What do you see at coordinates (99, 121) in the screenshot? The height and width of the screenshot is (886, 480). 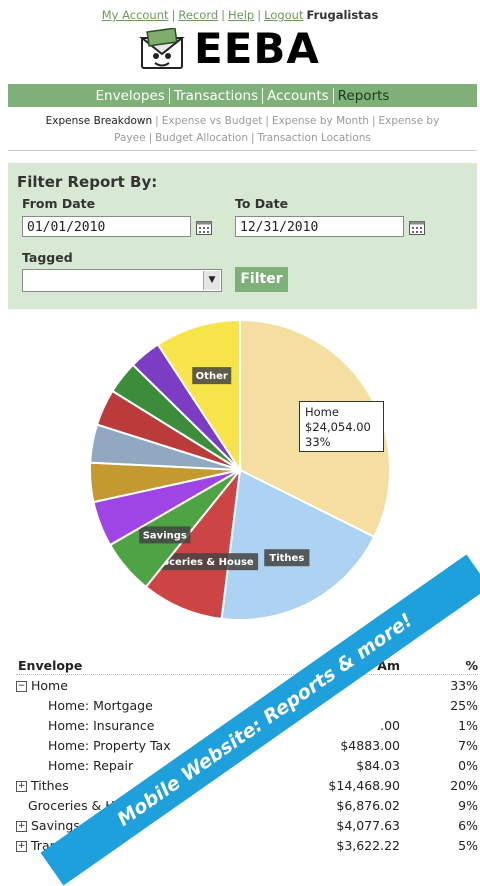 I see `subnav-expense-breakdown: Expense Breakdown` at bounding box center [99, 121].